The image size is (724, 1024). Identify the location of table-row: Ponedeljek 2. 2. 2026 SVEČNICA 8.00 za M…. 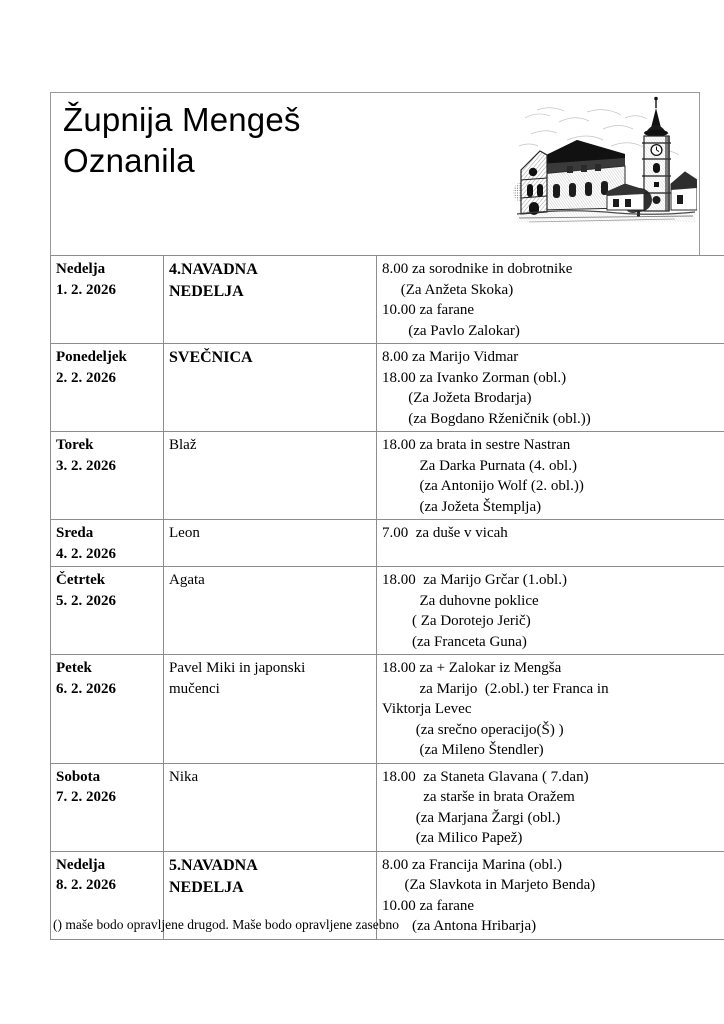
(387, 387).